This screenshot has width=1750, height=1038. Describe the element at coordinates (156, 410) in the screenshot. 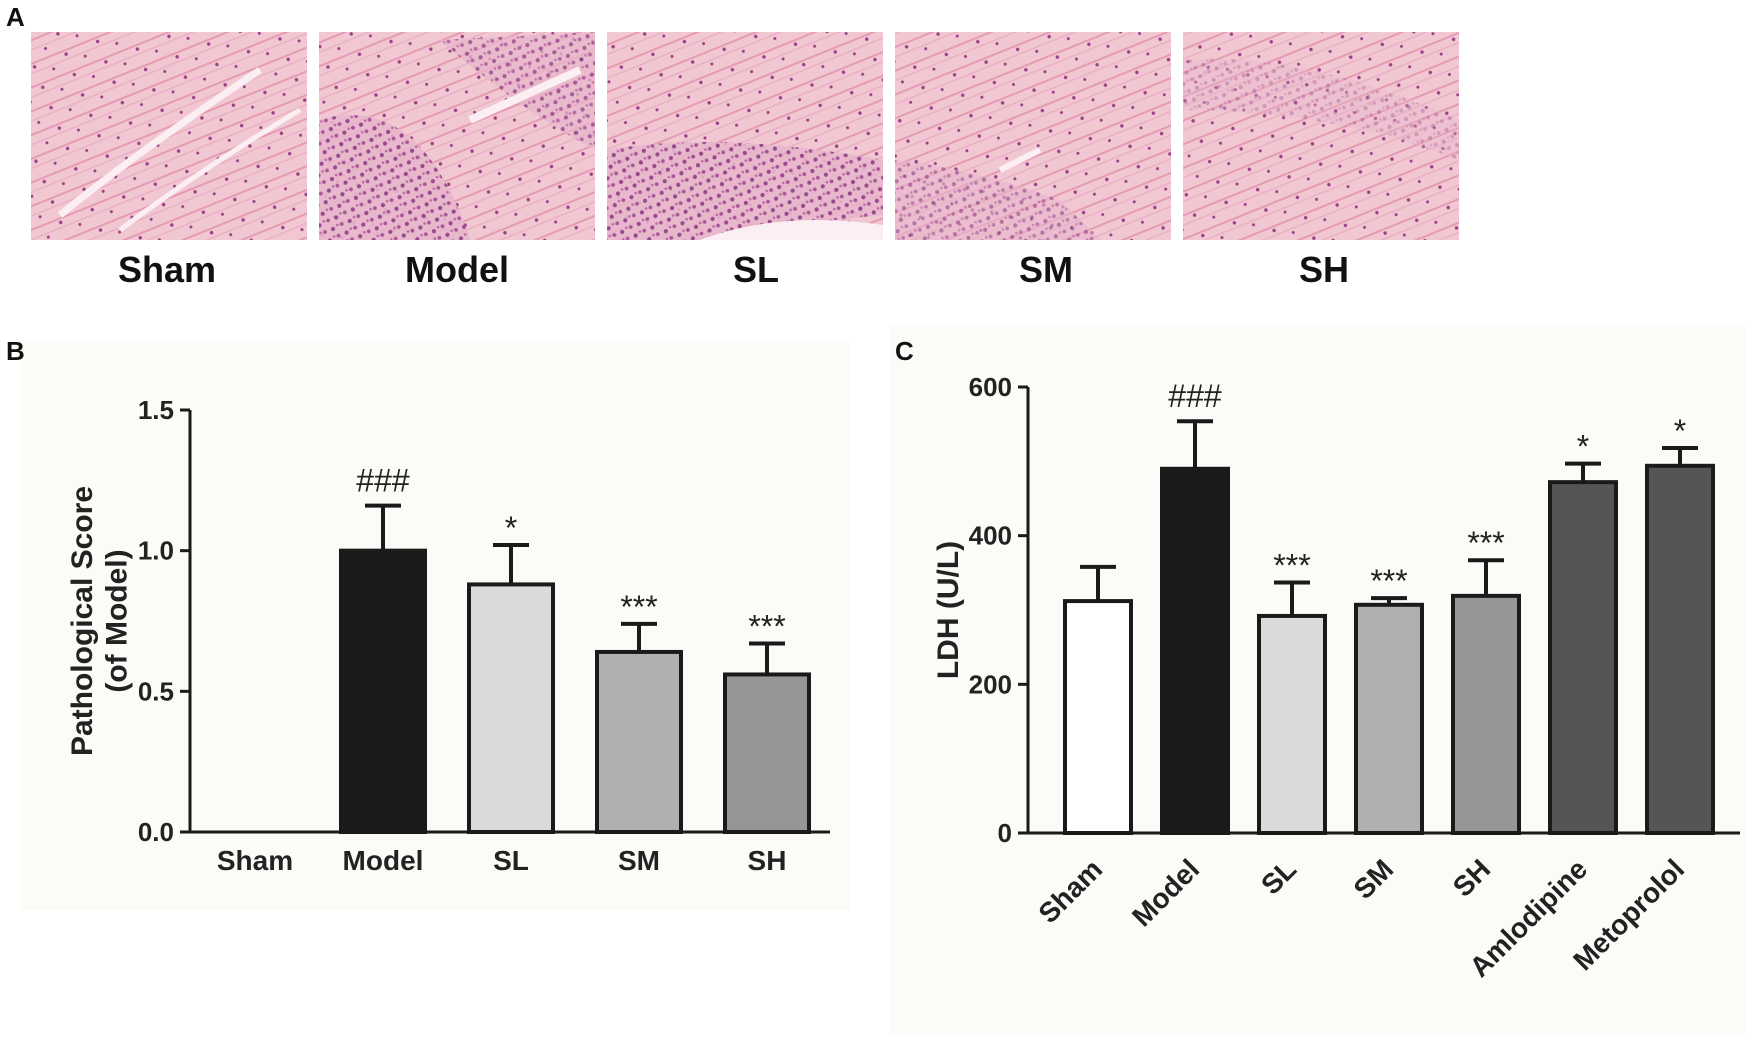

I see `chart-b-y-tick-label: 1.5` at that location.